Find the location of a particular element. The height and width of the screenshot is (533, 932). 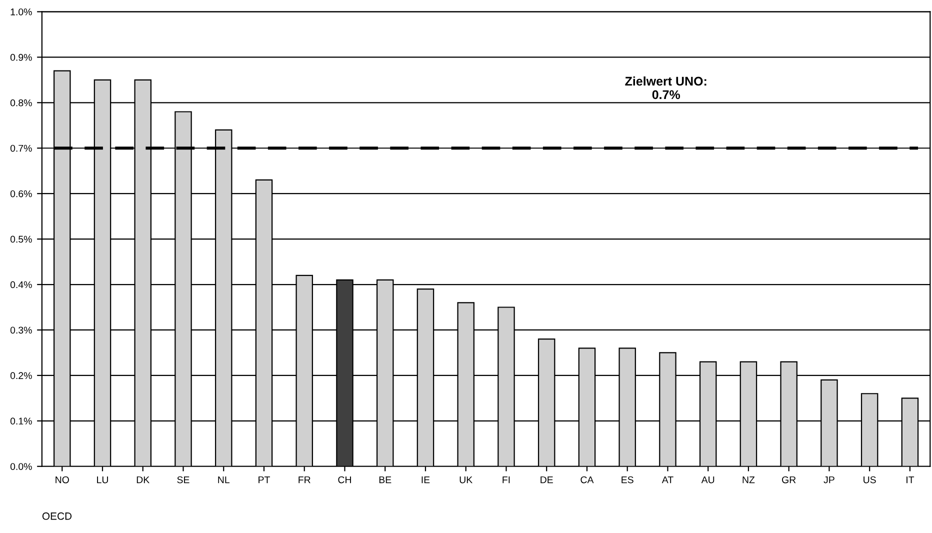

ref-line-label: Zielwert UNO: 0.7% is located at coordinates (665, 88).